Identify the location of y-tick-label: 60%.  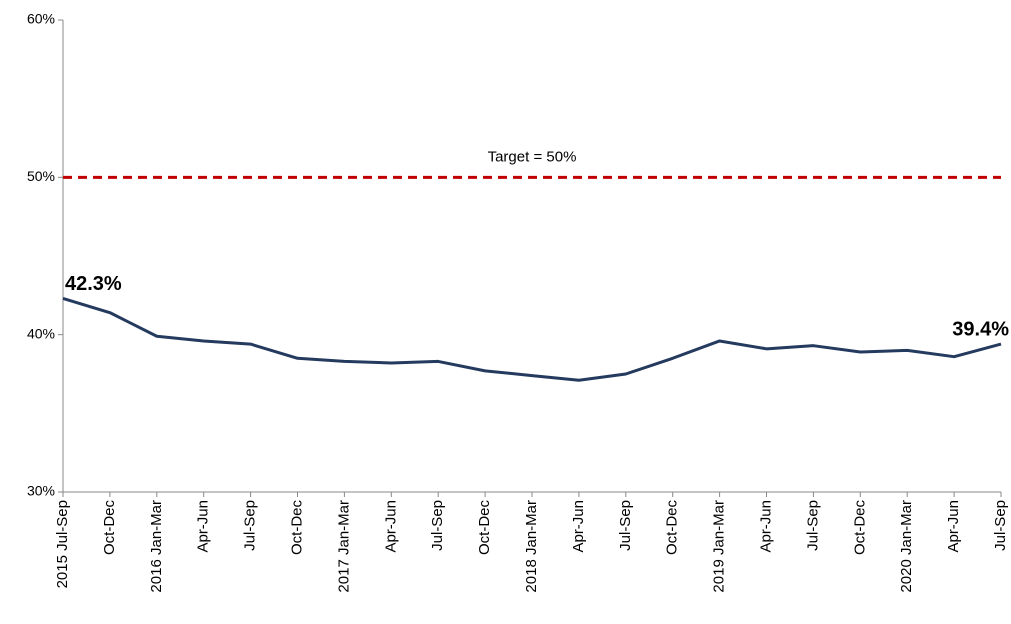
(41, 19).